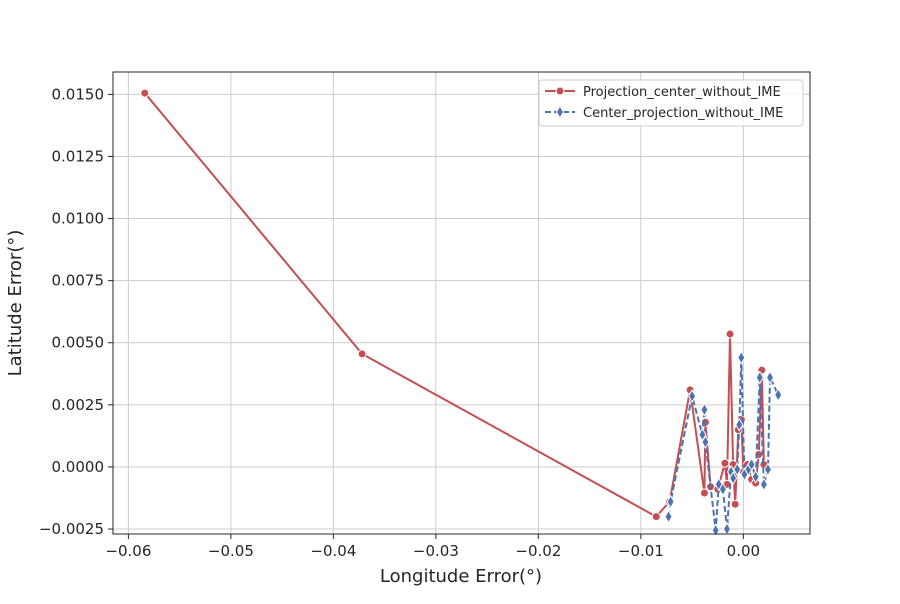 The image size is (900, 604). What do you see at coordinates (641, 551) in the screenshot?
I see `x-tick-label: −0.01` at bounding box center [641, 551].